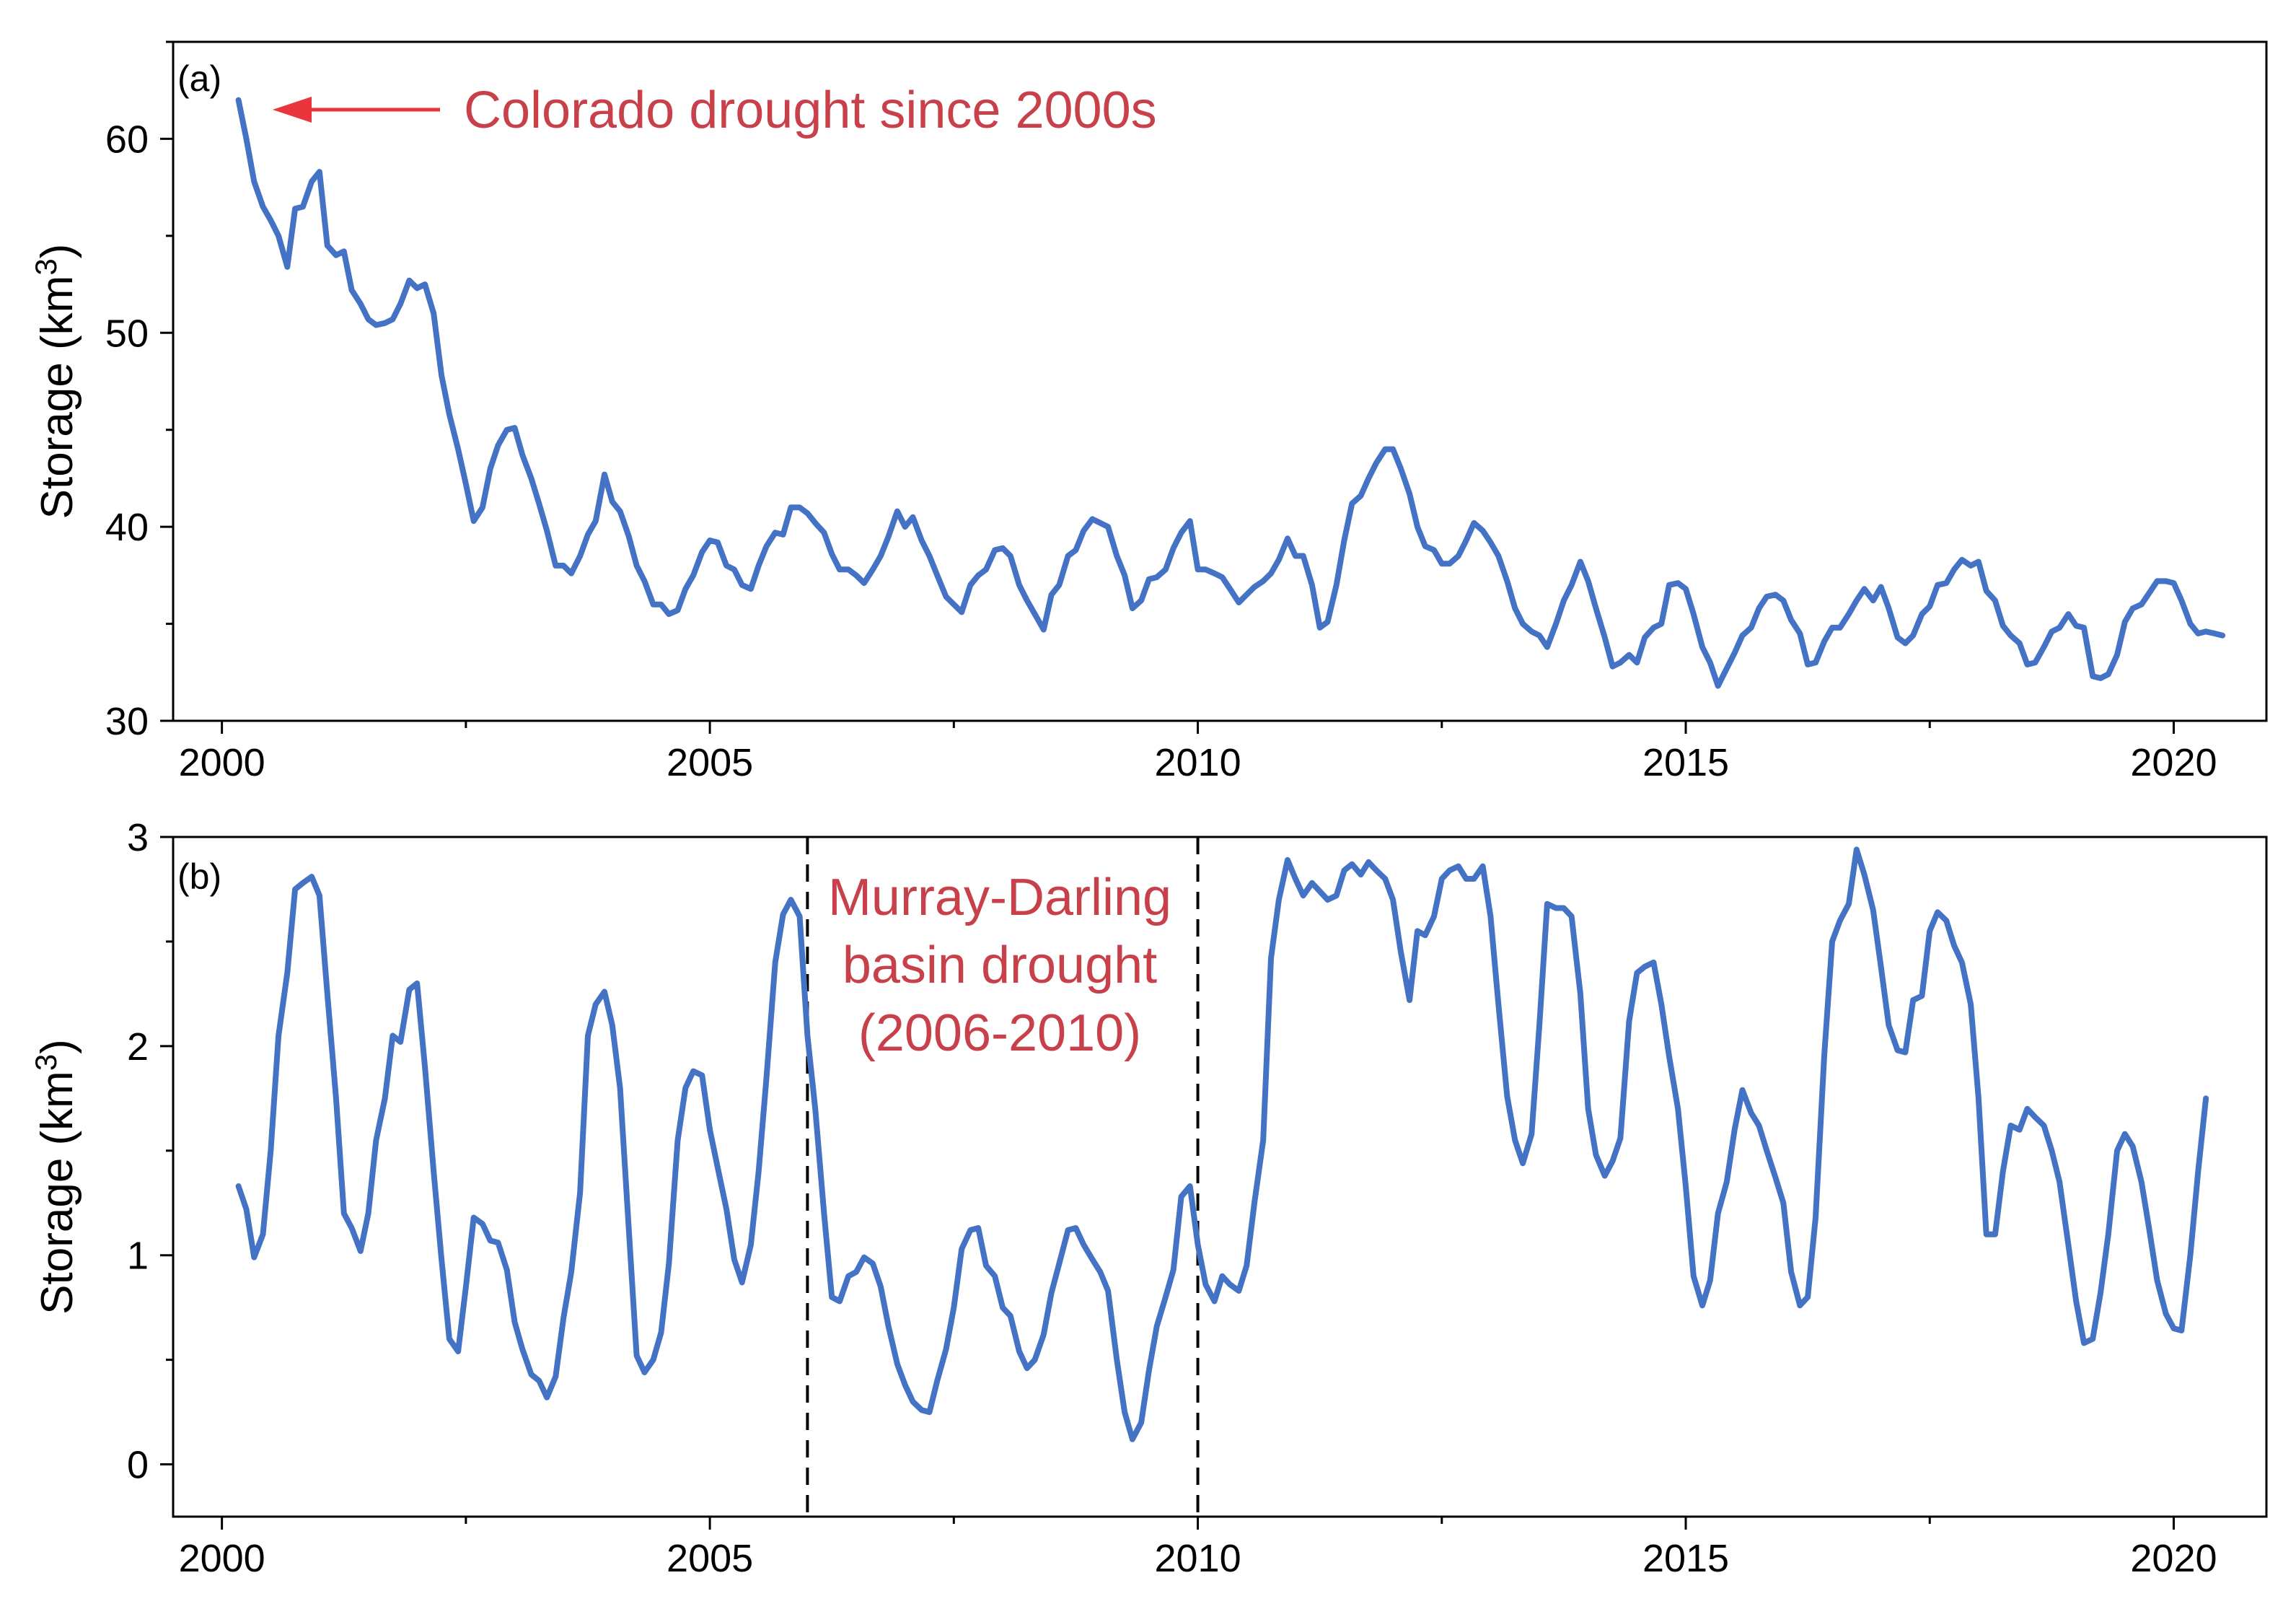  What do you see at coordinates (138, 1256) in the screenshot?
I see `y-tick-label: 1` at bounding box center [138, 1256].